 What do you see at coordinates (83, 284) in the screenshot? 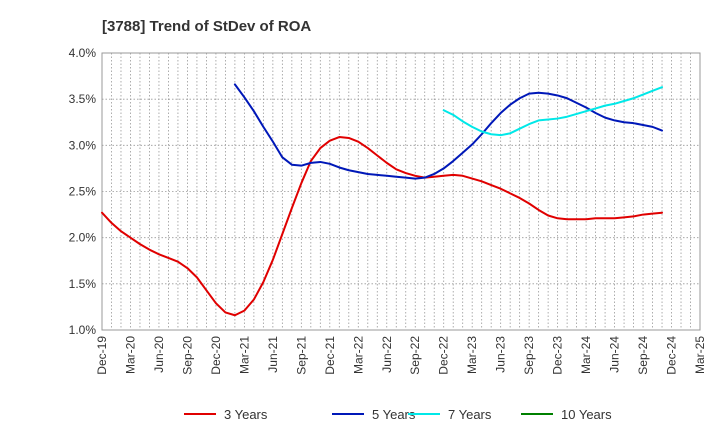
I see `y-tick-label: 1.5%` at bounding box center [83, 284].